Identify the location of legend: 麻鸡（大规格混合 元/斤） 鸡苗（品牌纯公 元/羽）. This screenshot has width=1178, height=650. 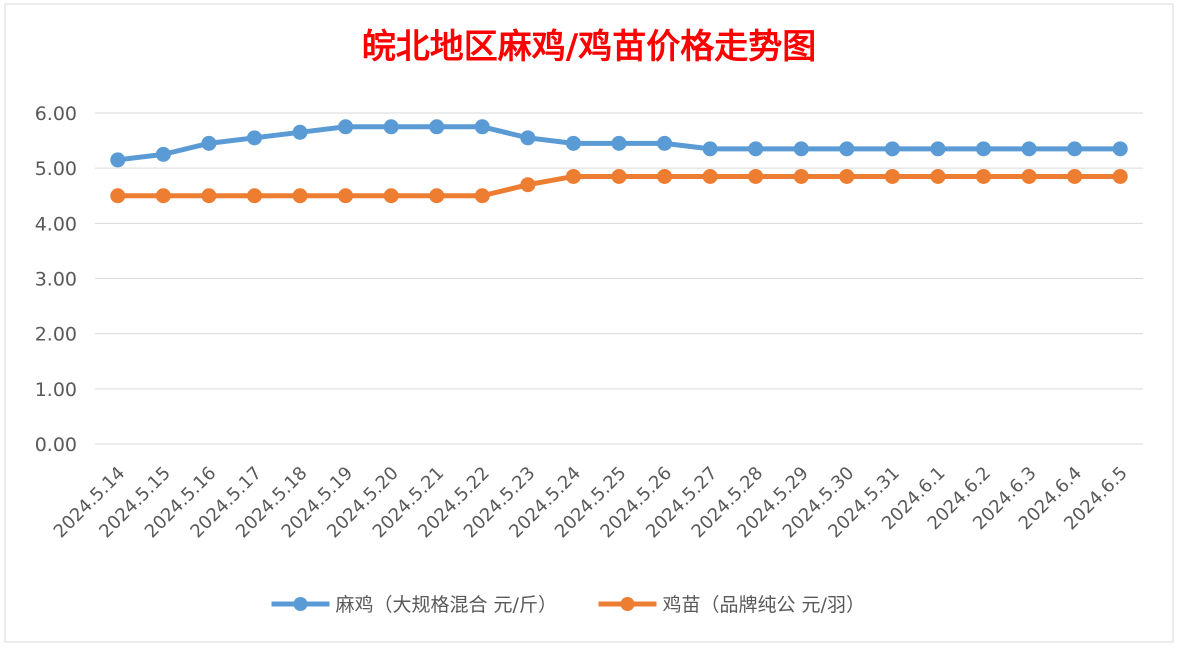
(568, 605).